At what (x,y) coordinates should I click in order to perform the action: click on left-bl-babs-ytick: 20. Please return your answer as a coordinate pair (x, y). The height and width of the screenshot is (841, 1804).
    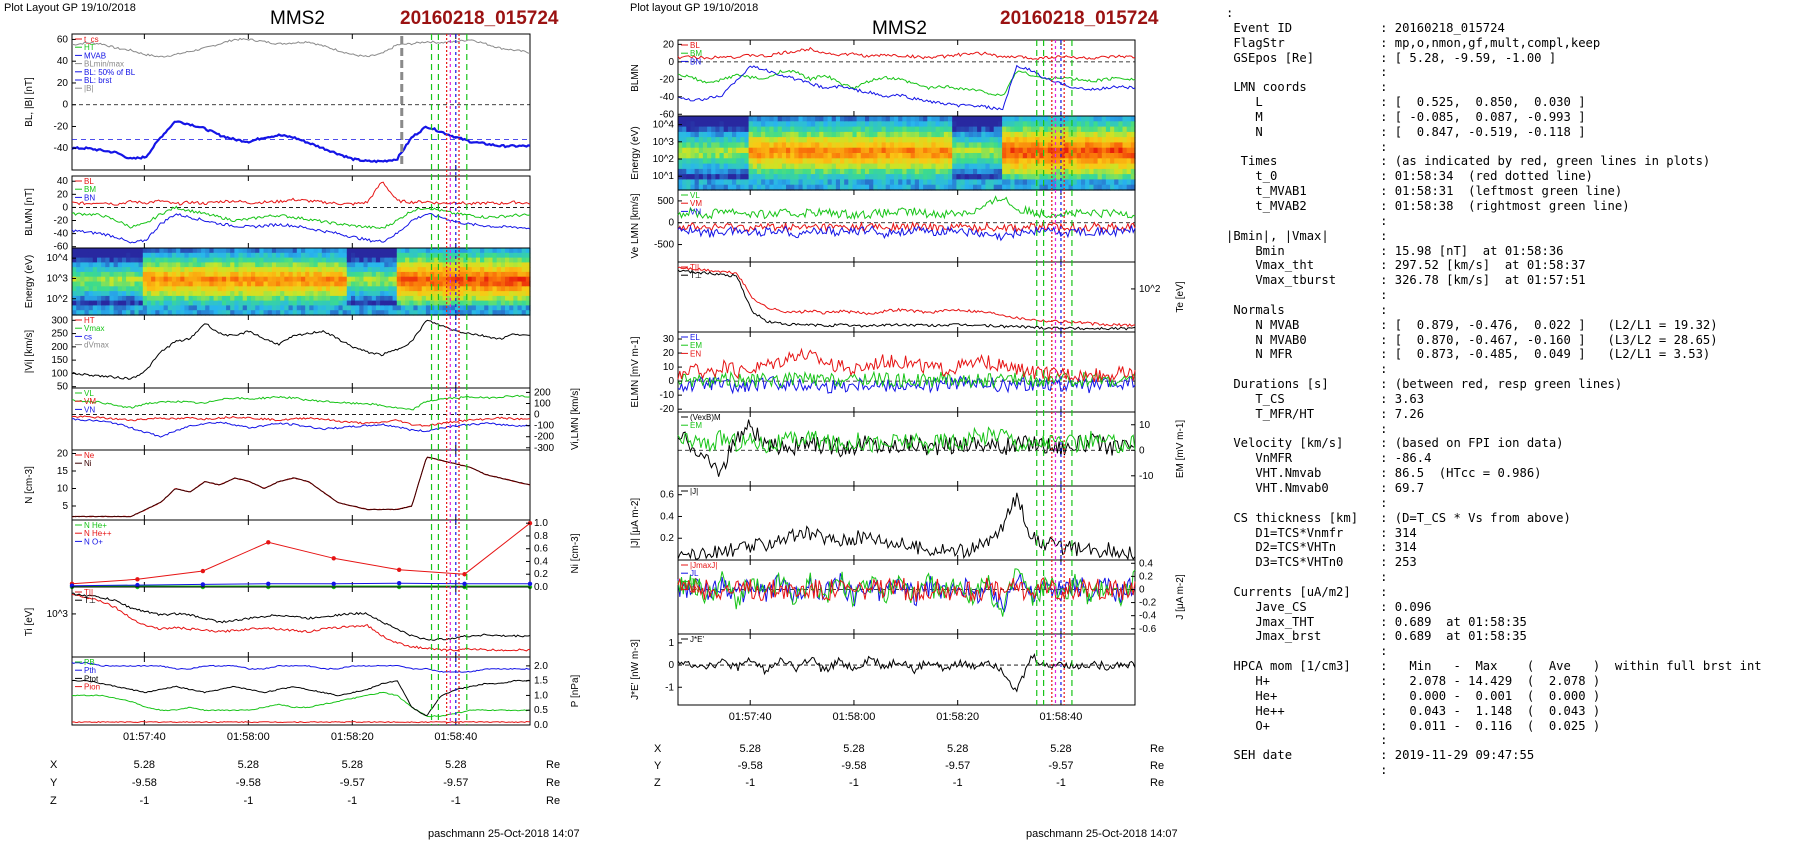
    Looking at the image, I should click on (63, 83).